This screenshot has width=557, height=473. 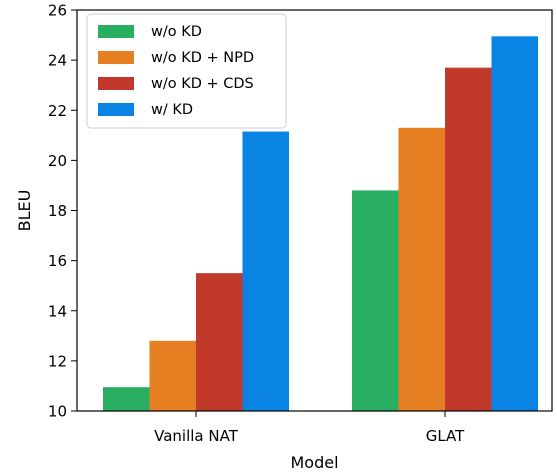 I want to click on x-axis: Vanilla NAT GLAT, so click(x=309, y=428).